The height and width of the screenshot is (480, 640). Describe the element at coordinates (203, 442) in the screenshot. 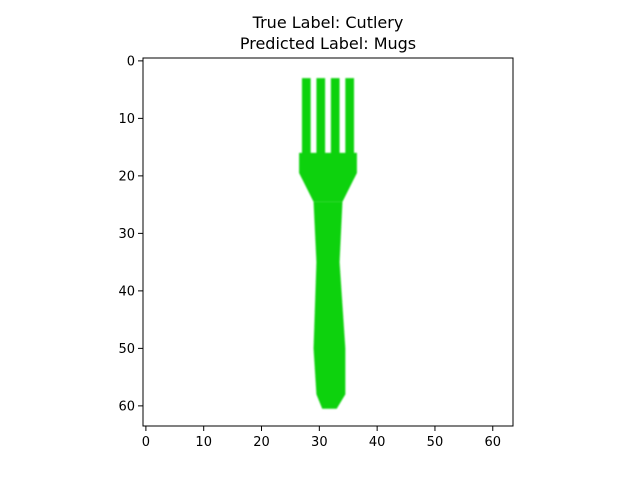

I see `x-tick-label: 10` at that location.